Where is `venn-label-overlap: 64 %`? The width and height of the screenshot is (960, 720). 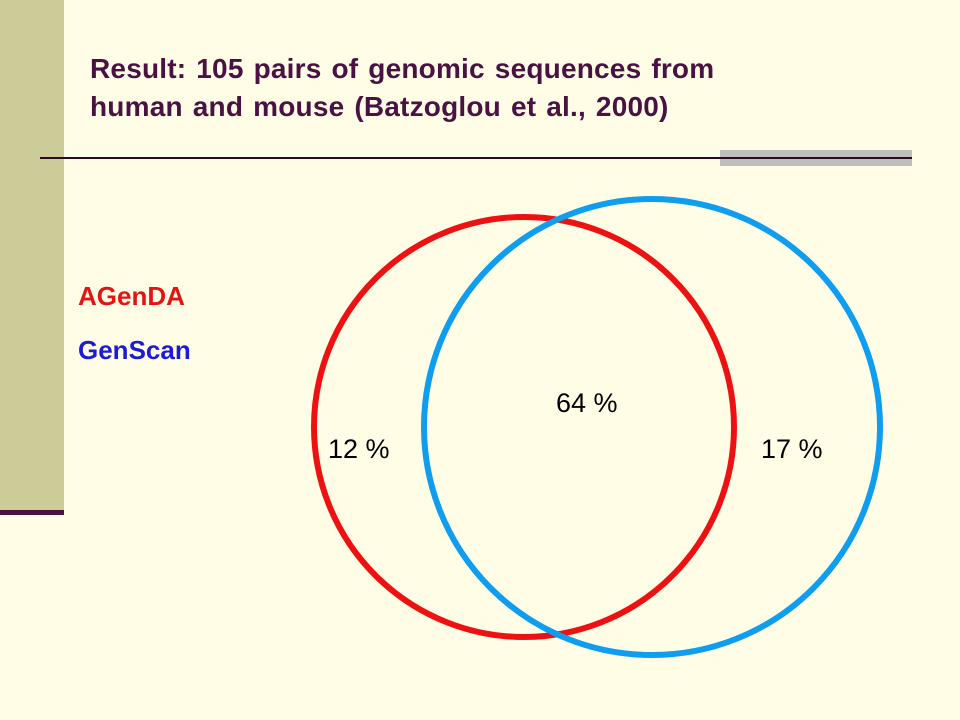
venn-label-overlap: 64 % is located at coordinates (587, 403).